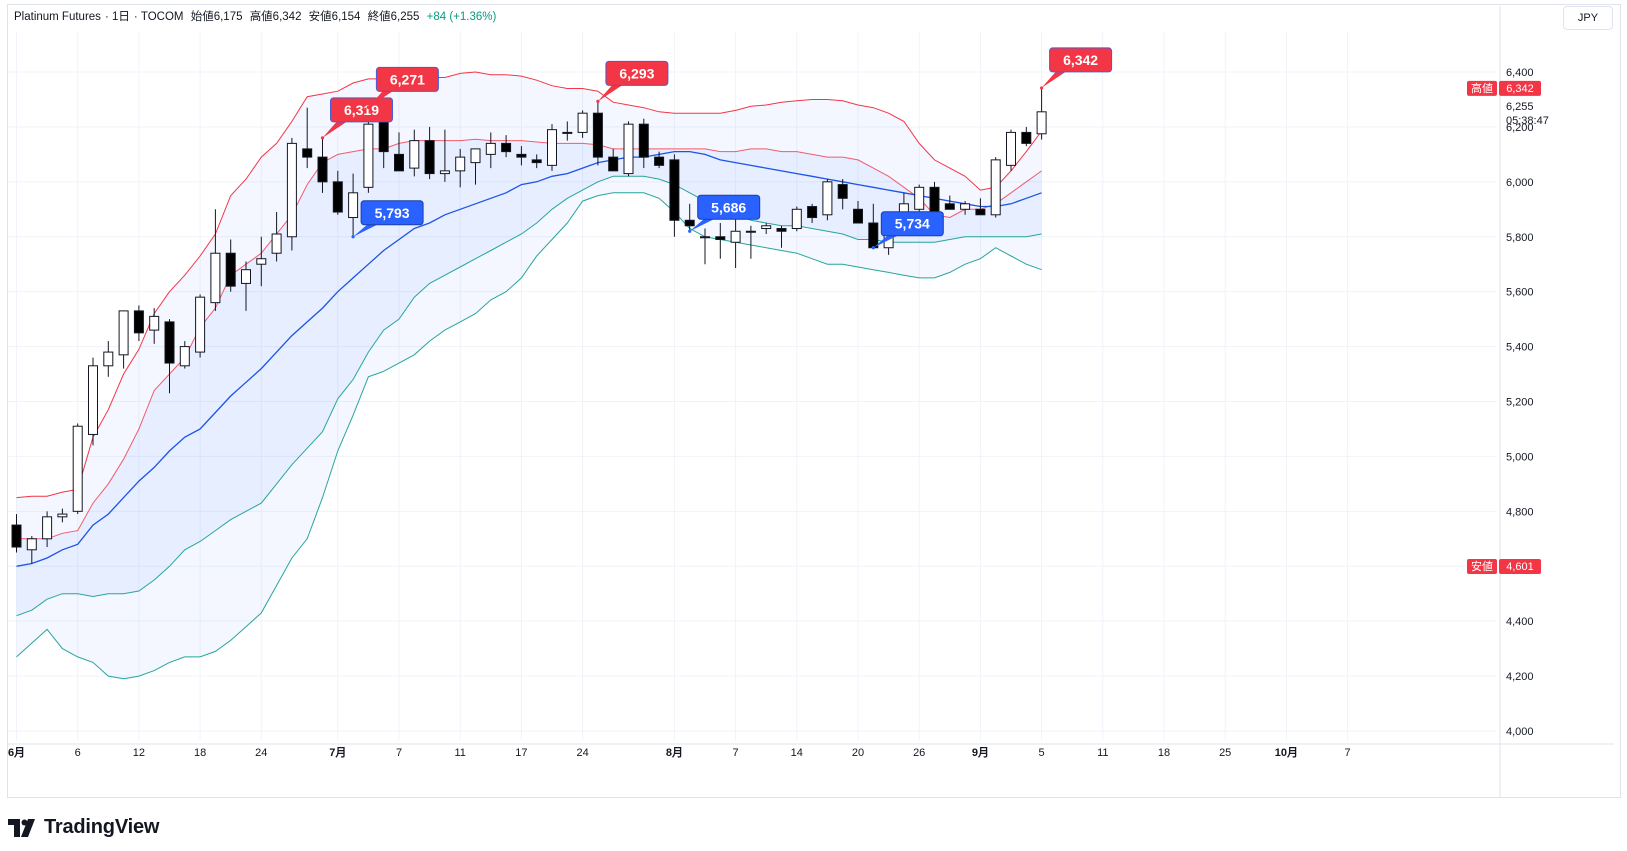 The width and height of the screenshot is (1627, 851). What do you see at coordinates (980, 752) in the screenshot?
I see `time-tick-label: 9月` at bounding box center [980, 752].